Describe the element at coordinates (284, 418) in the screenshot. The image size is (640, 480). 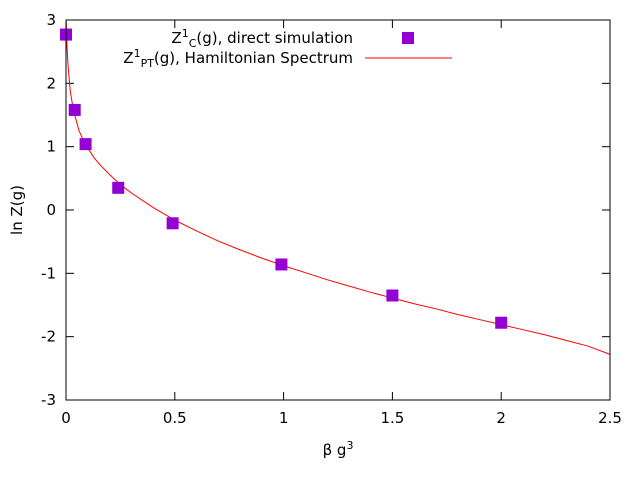
I see `x-tick-label: 1` at that location.